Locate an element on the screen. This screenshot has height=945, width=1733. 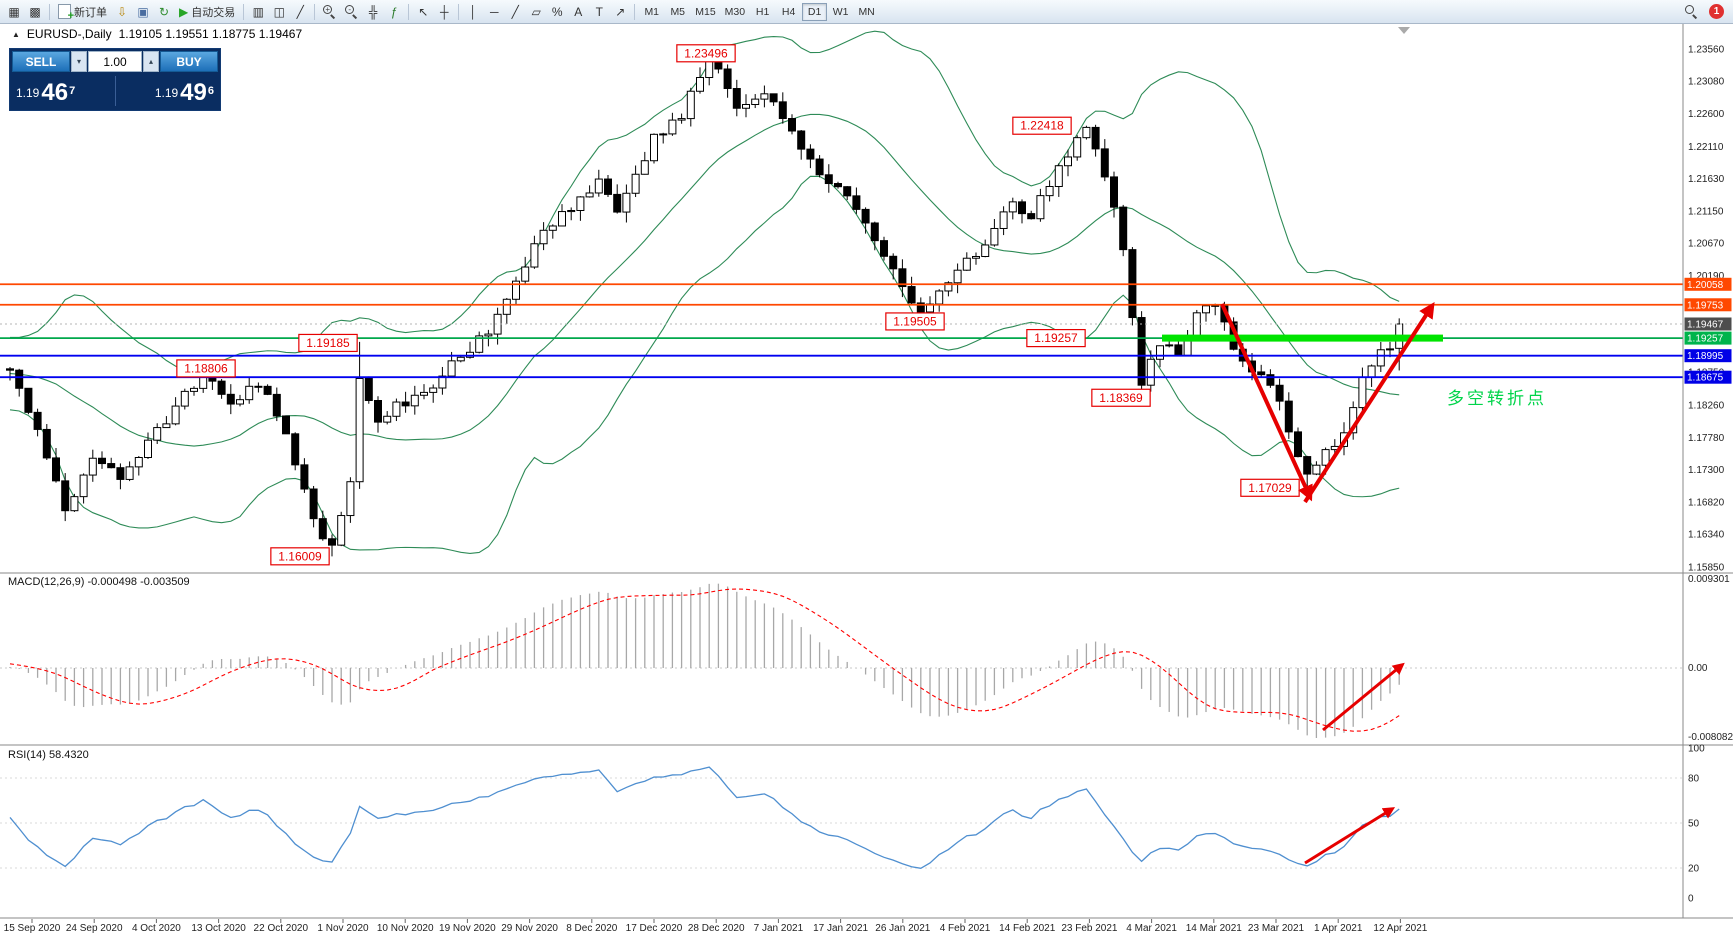
trend-arrows: 多空转折点 is located at coordinates (1383, 583).